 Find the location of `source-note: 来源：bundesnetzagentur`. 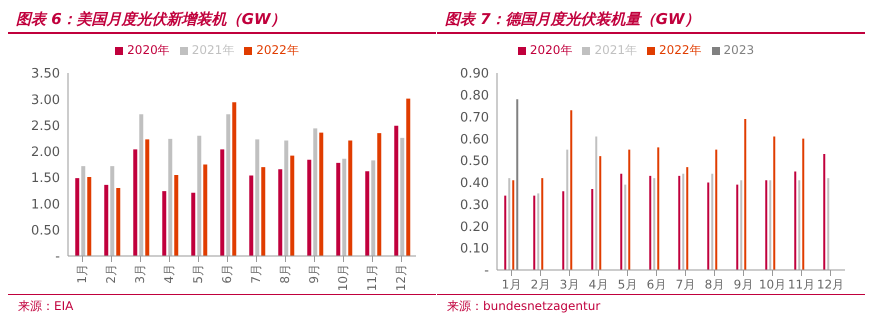

source-note: 来源：bundesnetzagentur is located at coordinates (523, 306).